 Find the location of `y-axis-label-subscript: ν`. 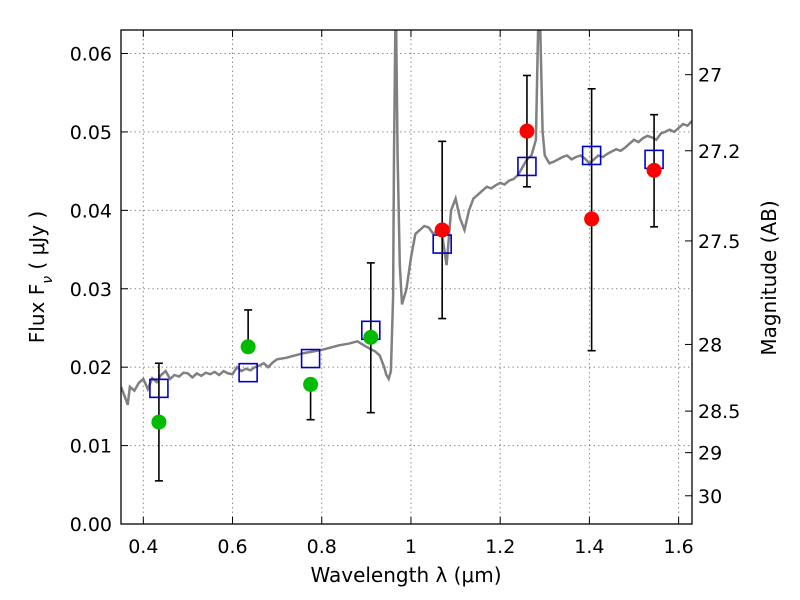

y-axis-label-subscript: ν is located at coordinates (48, 280).